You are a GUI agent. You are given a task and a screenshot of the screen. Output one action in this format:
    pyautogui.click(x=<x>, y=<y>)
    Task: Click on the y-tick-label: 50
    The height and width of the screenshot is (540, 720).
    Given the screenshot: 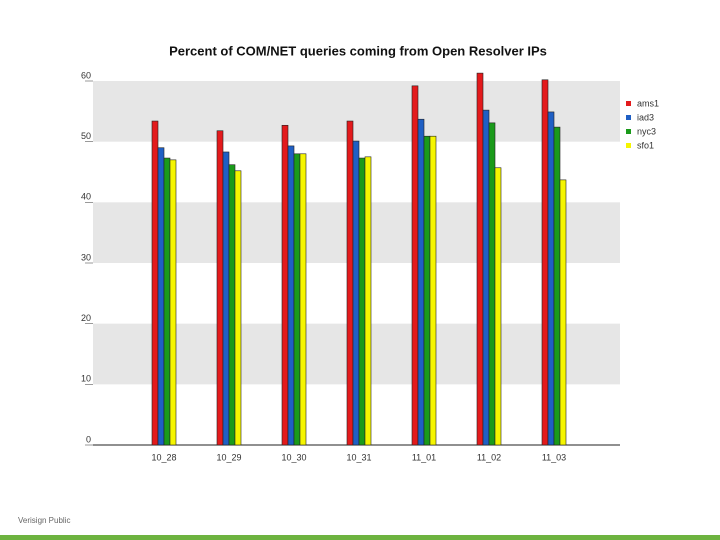 What is the action you would take?
    pyautogui.click(x=86, y=136)
    